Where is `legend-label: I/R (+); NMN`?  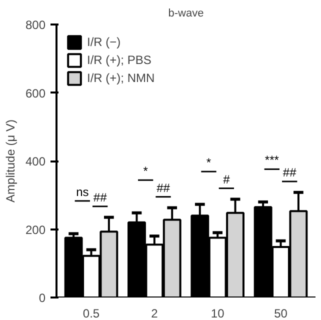 legend-label: I/R (+); NMN is located at coordinates (121, 78).